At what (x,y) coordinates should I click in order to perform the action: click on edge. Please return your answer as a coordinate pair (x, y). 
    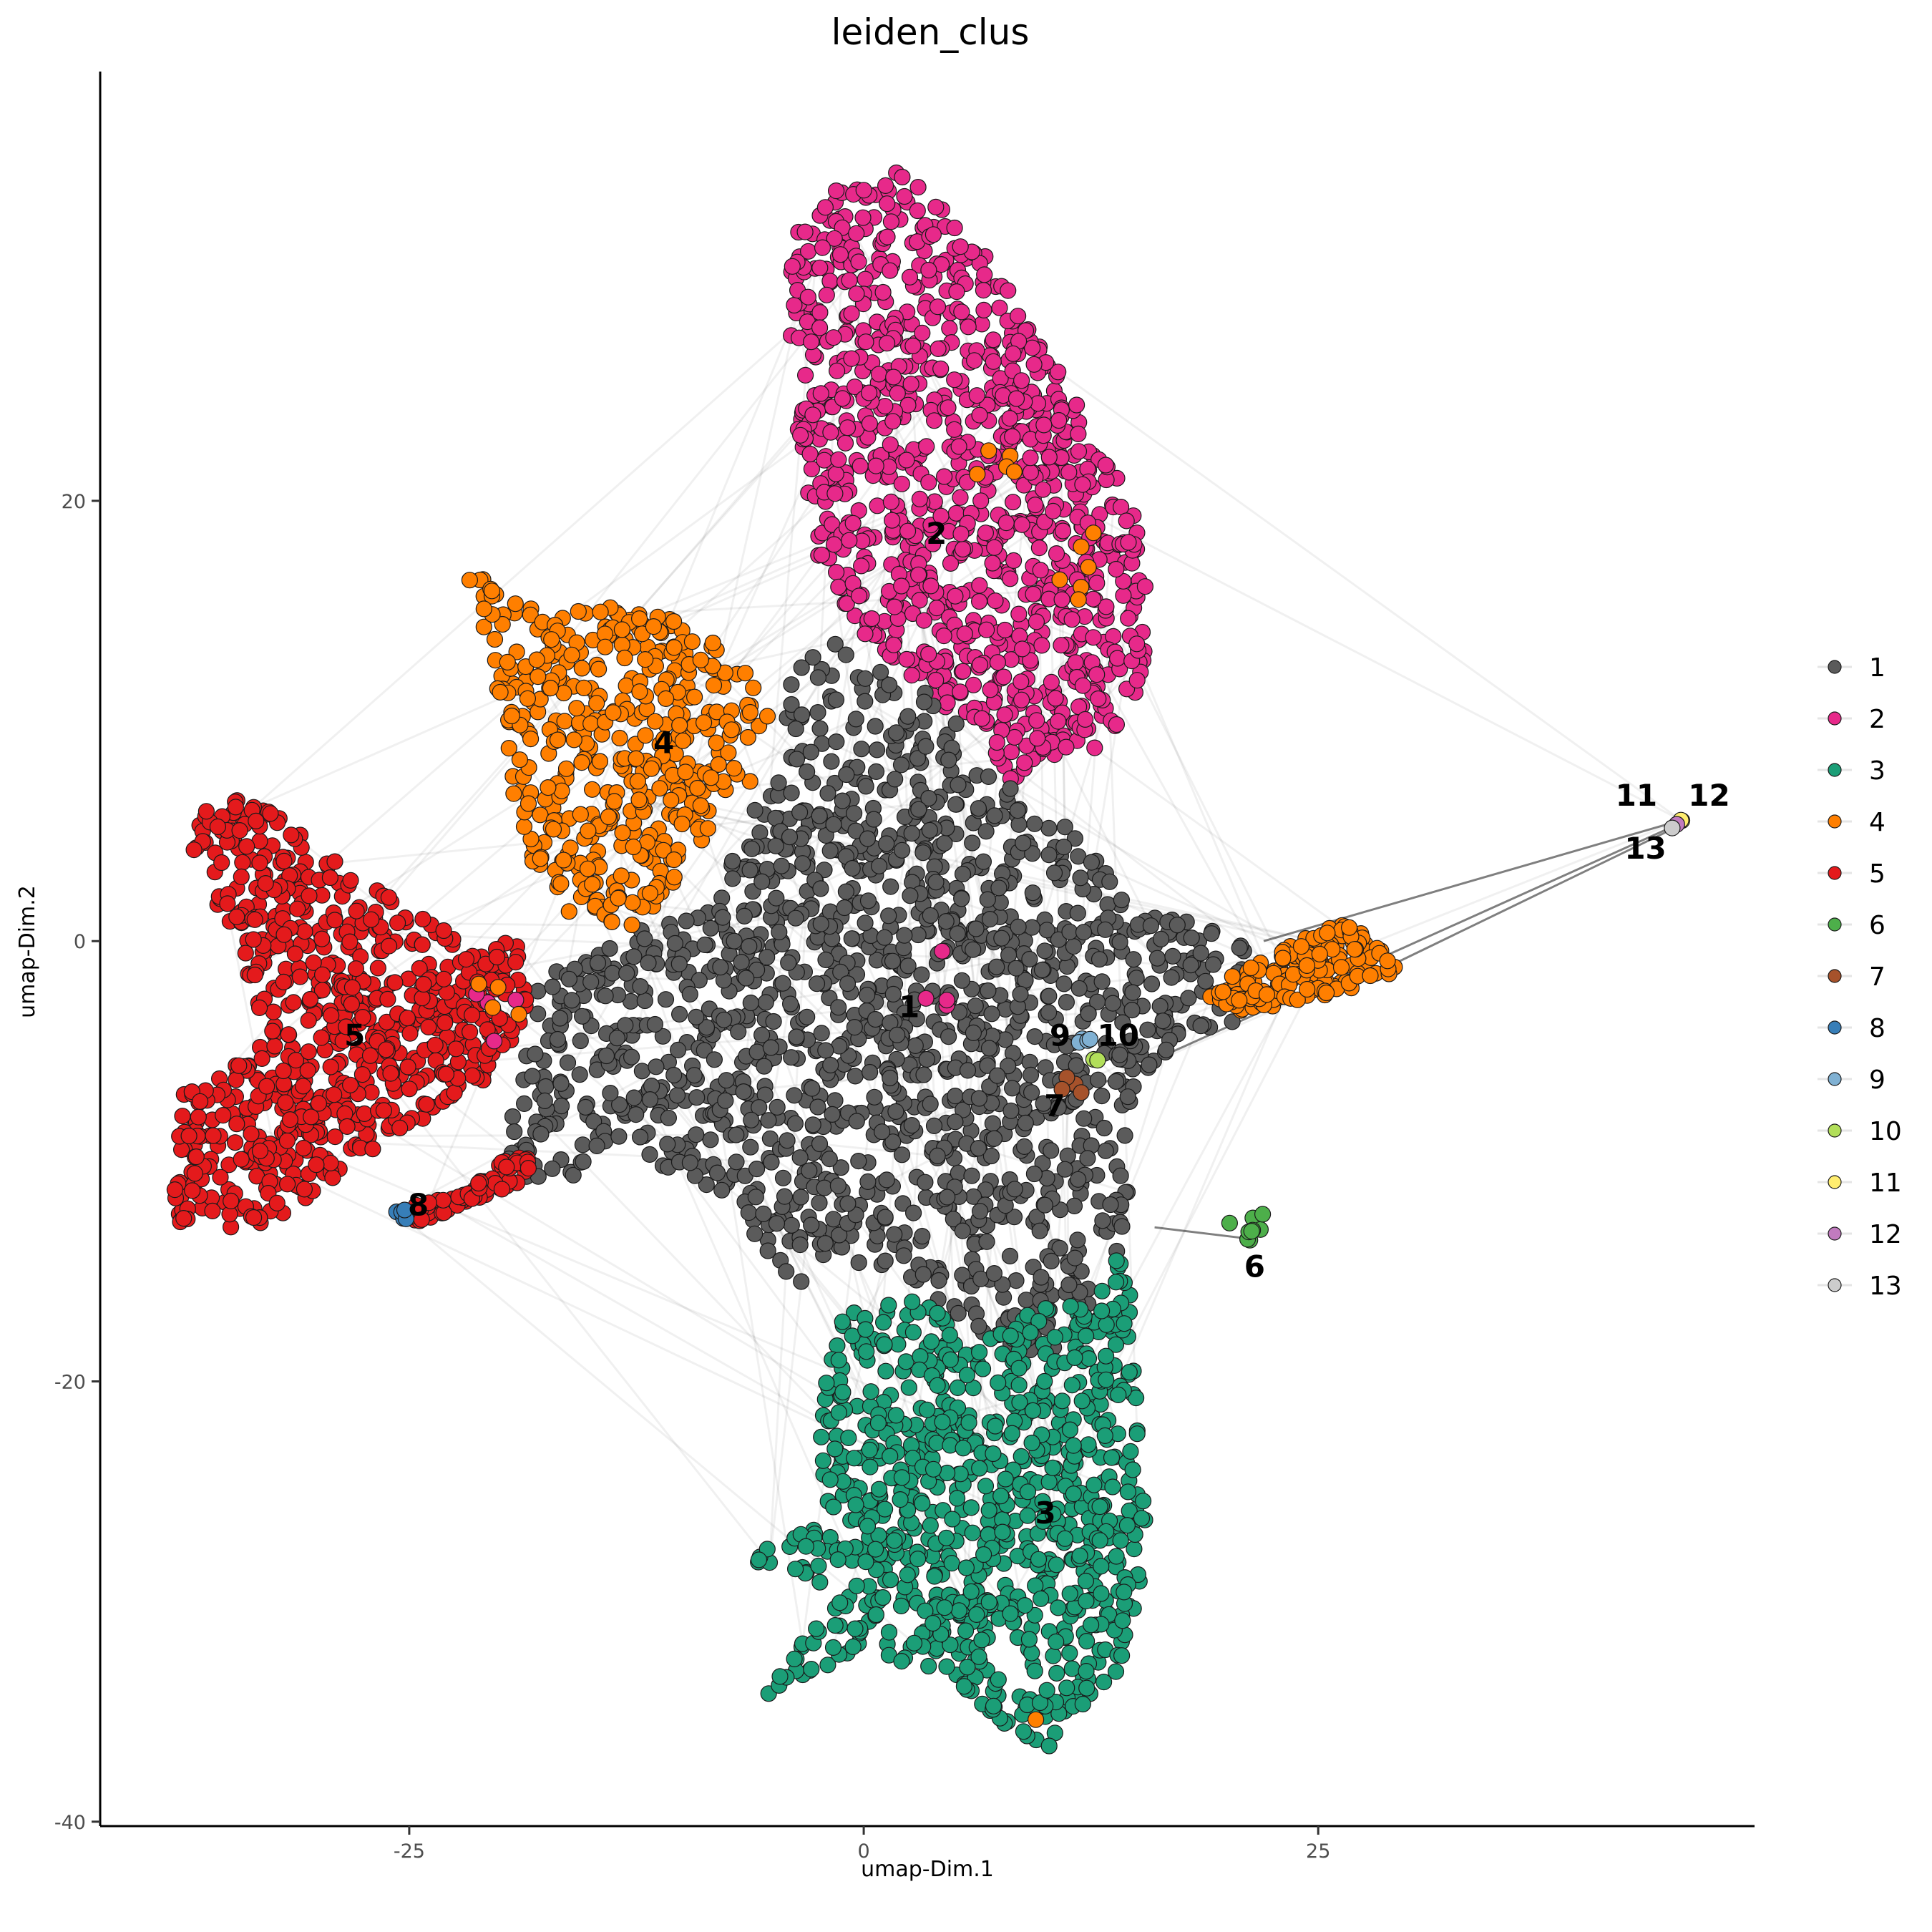
    Looking at the image, I should click on (1363, 591).